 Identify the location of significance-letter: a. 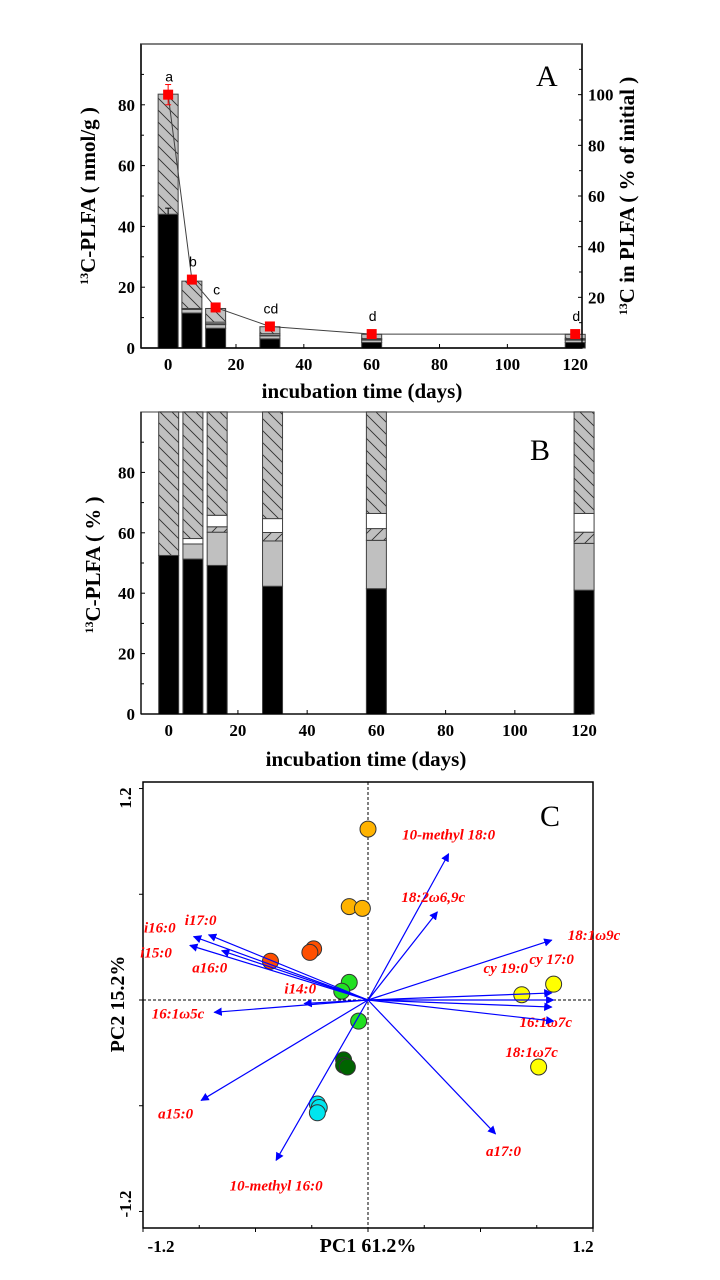
(169, 77).